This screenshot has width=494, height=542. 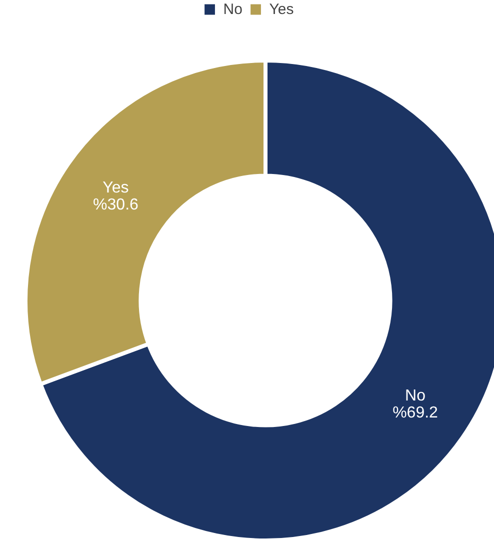 What do you see at coordinates (116, 205) in the screenshot?
I see `data-label: %30.6` at bounding box center [116, 205].